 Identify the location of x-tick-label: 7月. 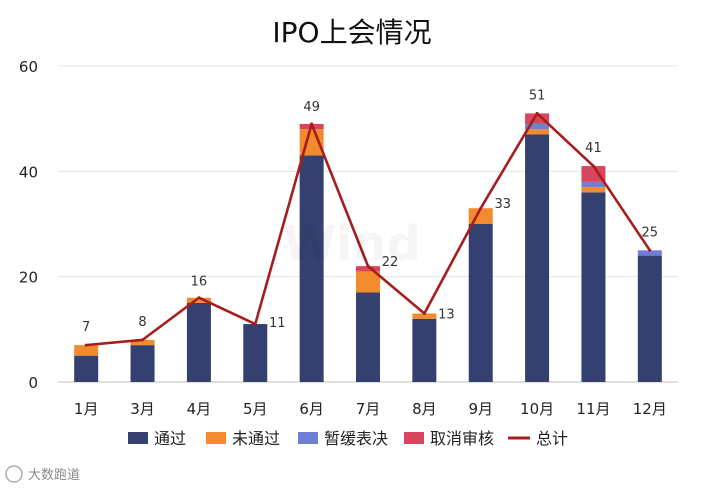
(368, 409).